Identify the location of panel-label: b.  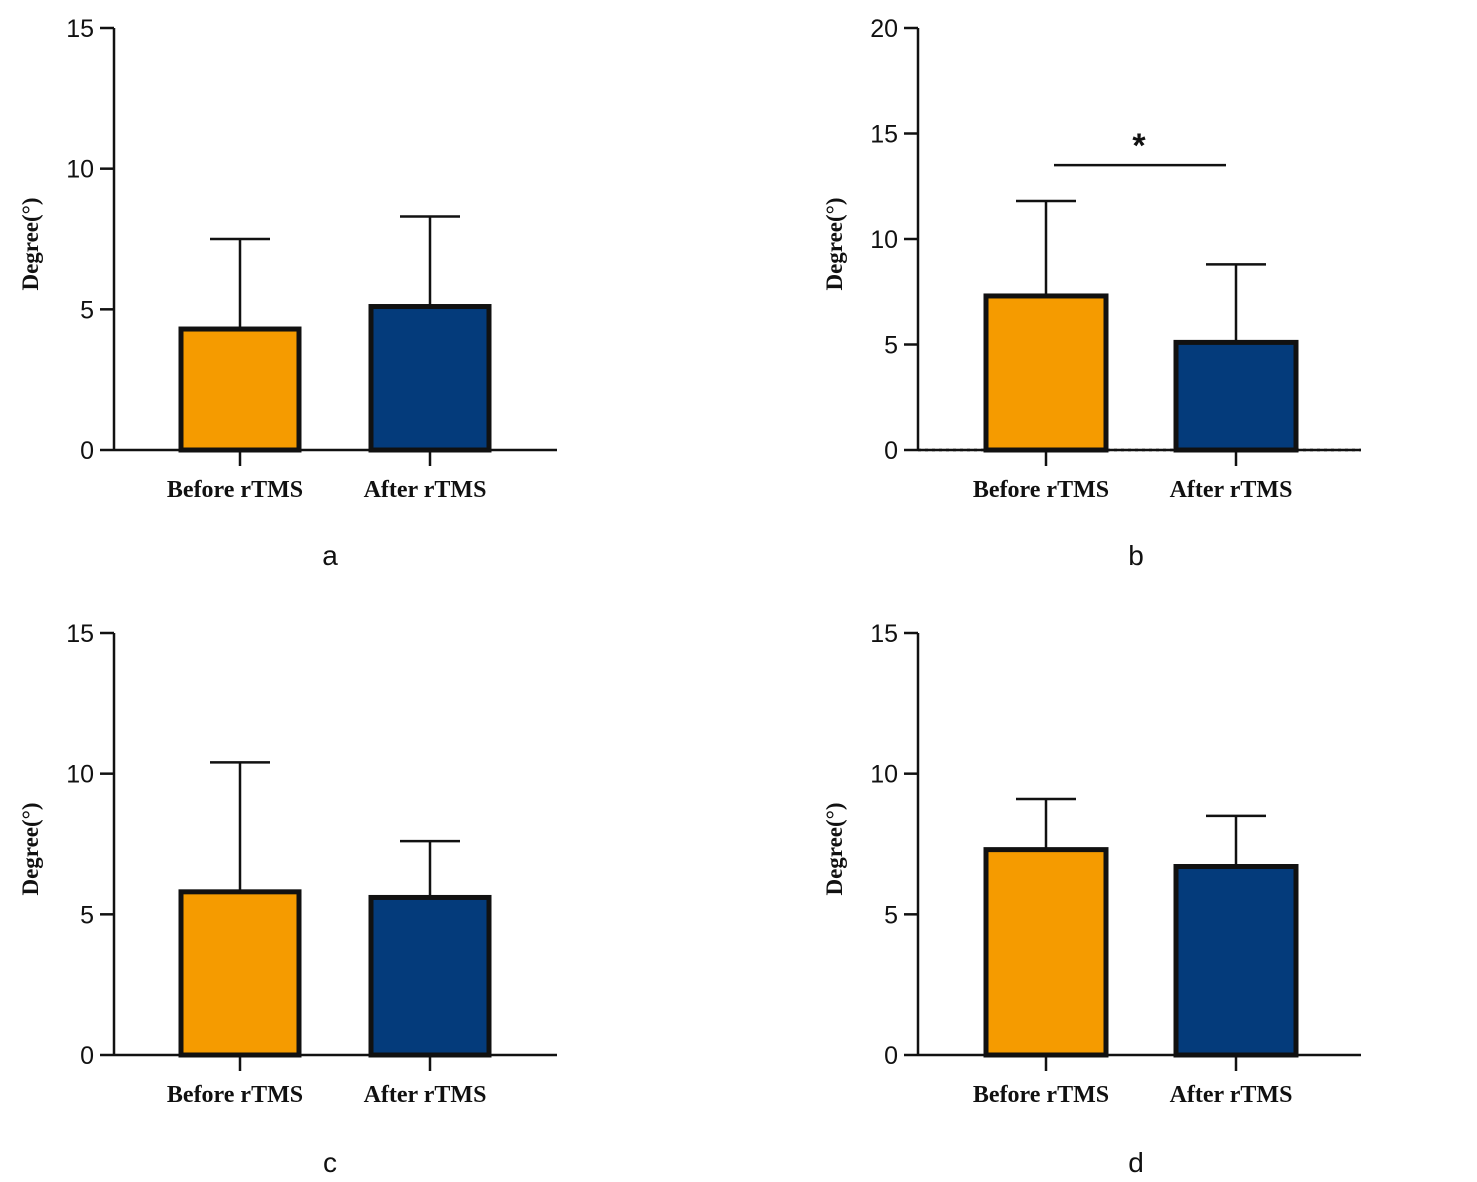
(1136, 555).